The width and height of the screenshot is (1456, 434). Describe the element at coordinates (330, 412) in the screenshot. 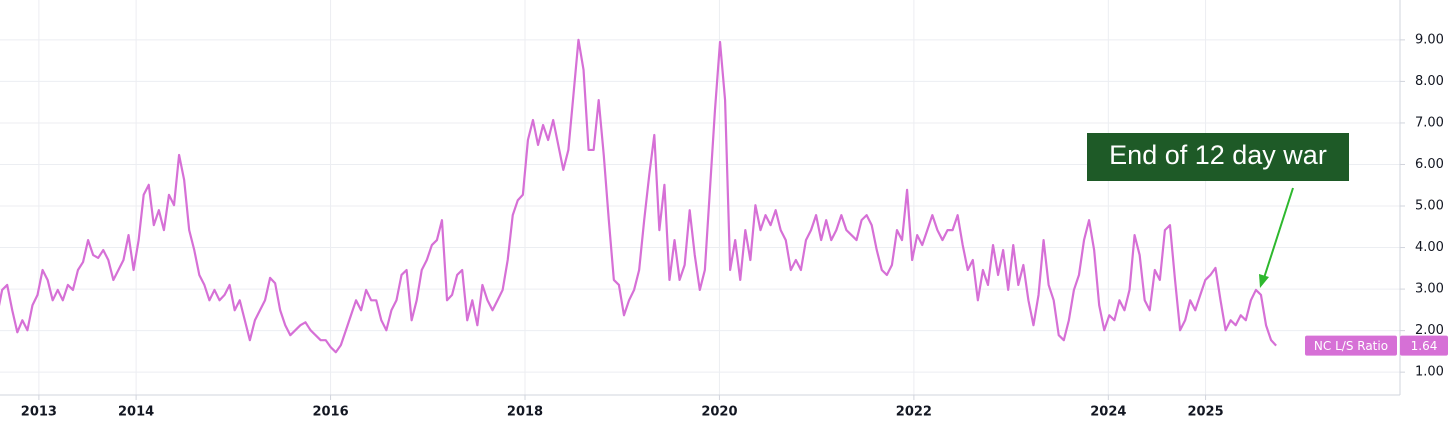

I see `x-tick-label: 2016` at that location.